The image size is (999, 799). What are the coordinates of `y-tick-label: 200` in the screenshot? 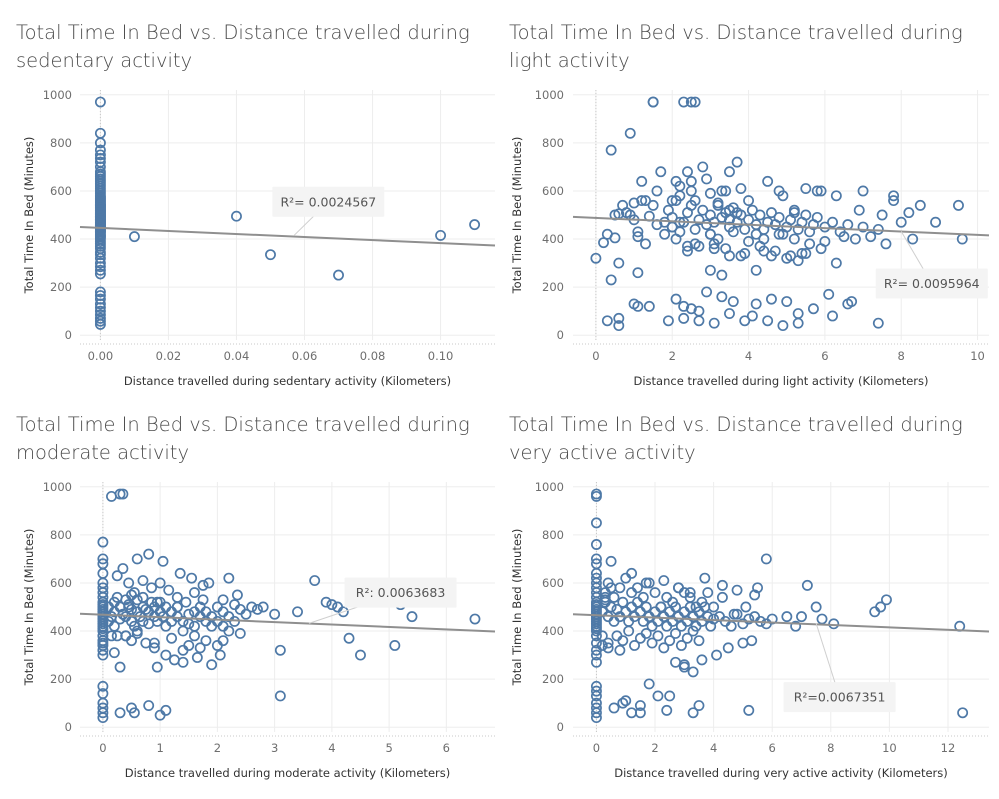 It's located at (553, 679).